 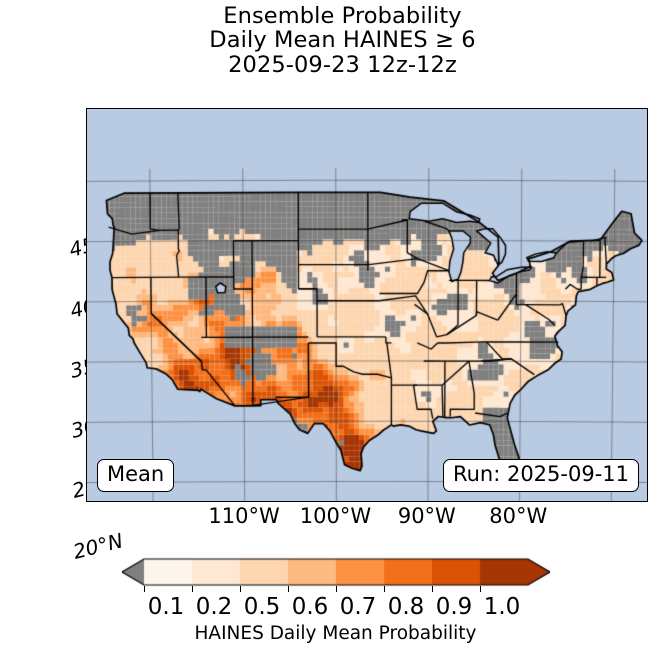 What do you see at coordinates (336, 572) in the screenshot?
I see `colorbar-gradient` at bounding box center [336, 572].